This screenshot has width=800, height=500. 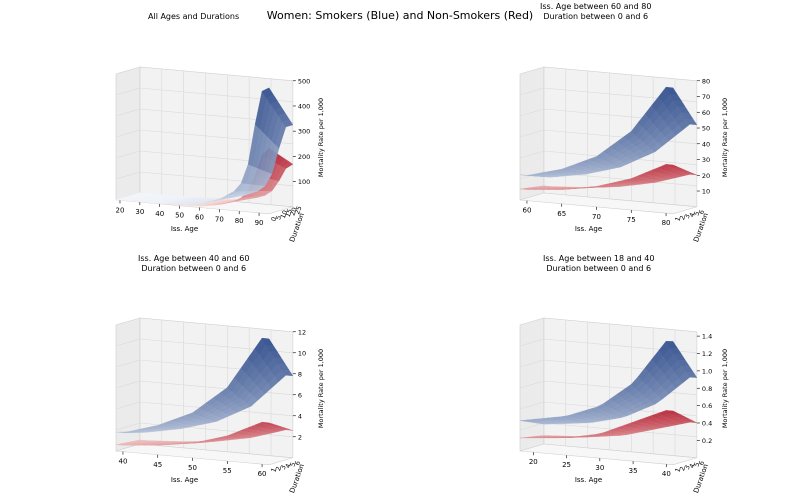 What do you see at coordinates (273, 219) in the screenshot?
I see `y-tick-label: 0` at bounding box center [273, 219].